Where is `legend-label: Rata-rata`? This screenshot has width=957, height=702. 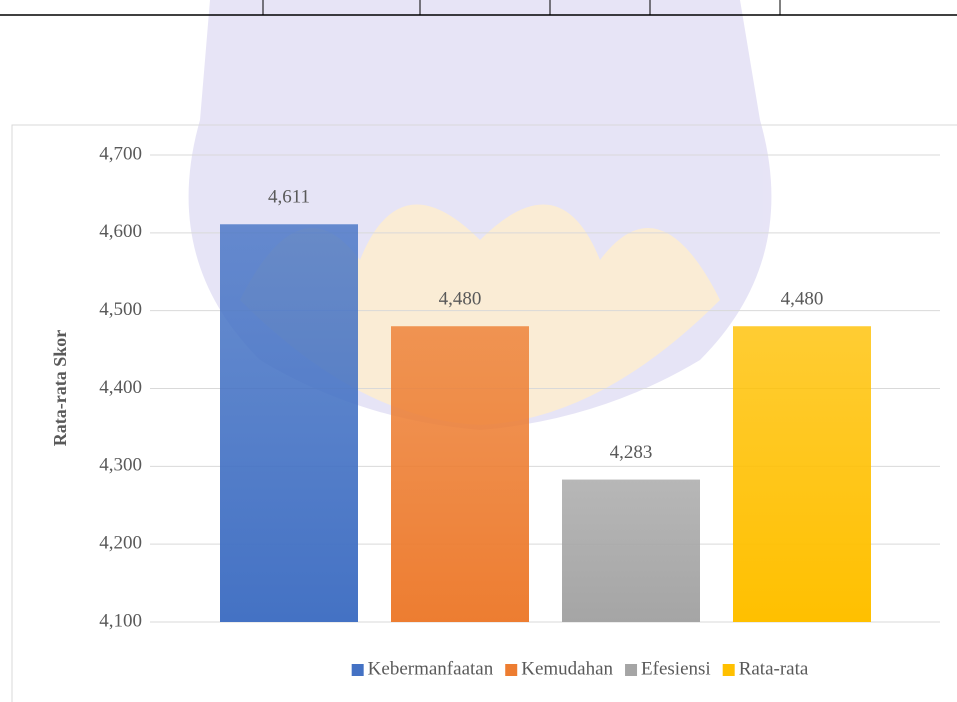
legend-label: Rata-rata is located at coordinates (774, 668).